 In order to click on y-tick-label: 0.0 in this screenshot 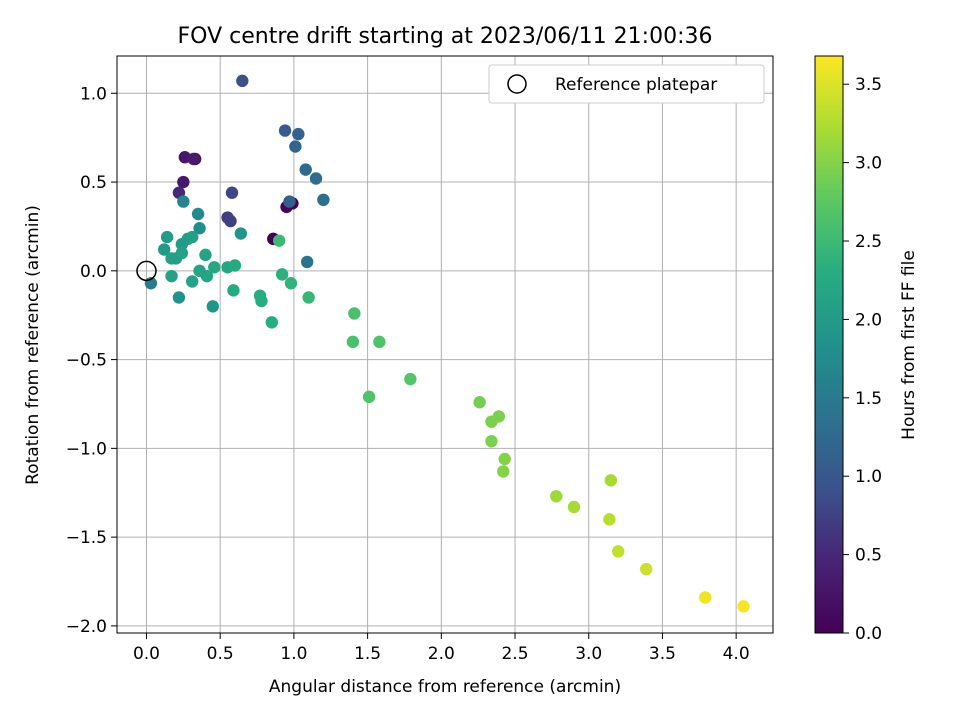, I will do `click(93, 272)`.